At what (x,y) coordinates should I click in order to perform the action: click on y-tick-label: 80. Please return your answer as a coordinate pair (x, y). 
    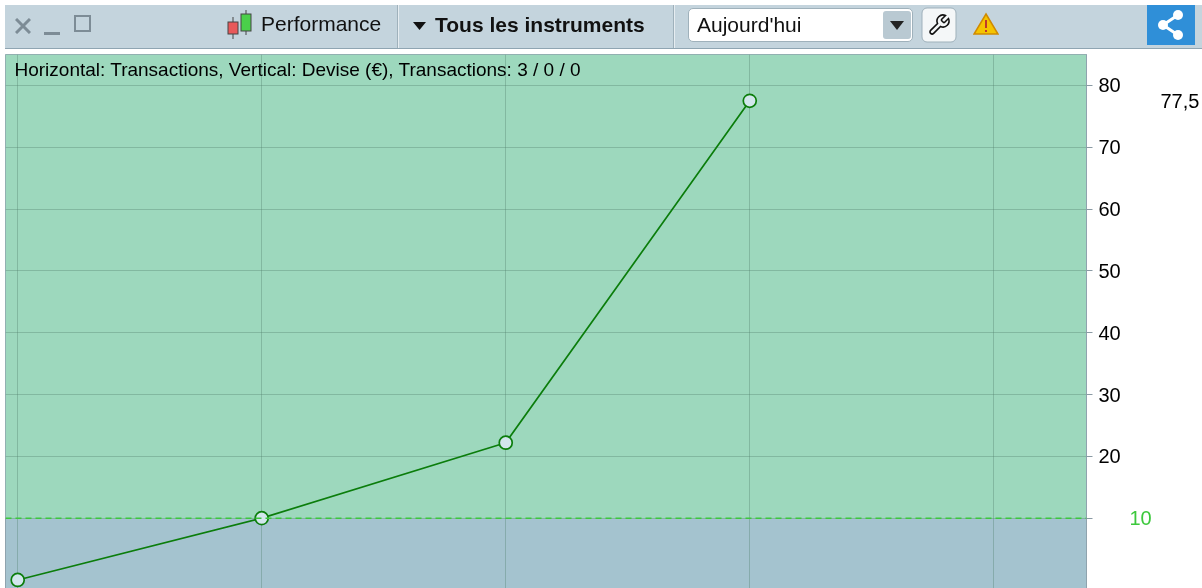
    Looking at the image, I should click on (1109, 85).